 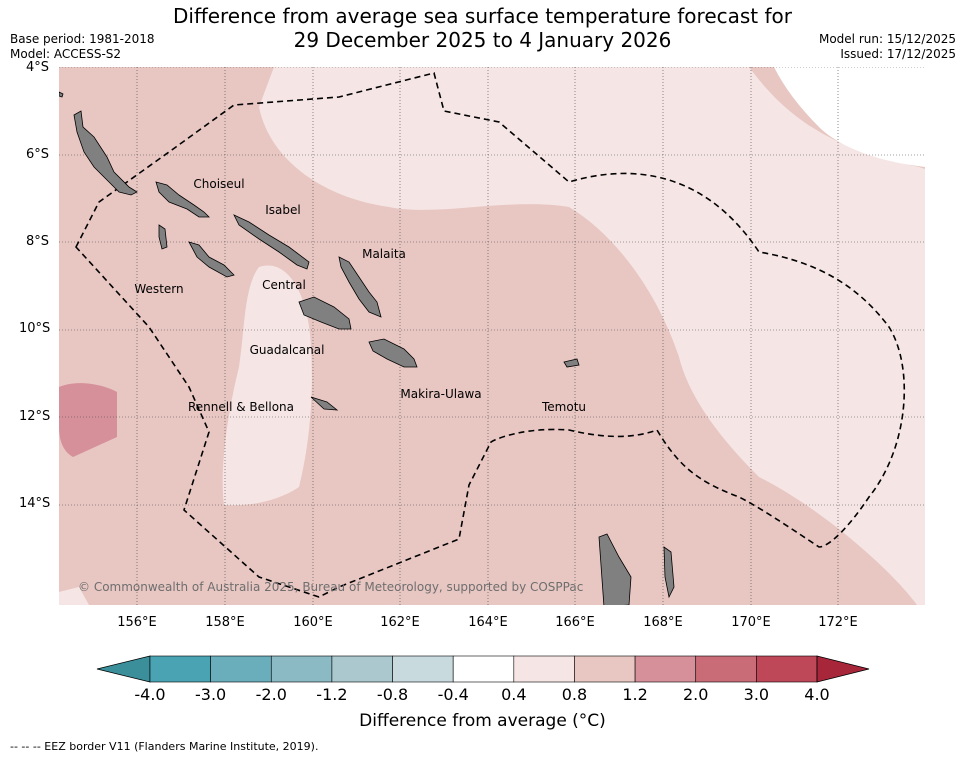 I want to click on colorbar, so click(x=483, y=669).